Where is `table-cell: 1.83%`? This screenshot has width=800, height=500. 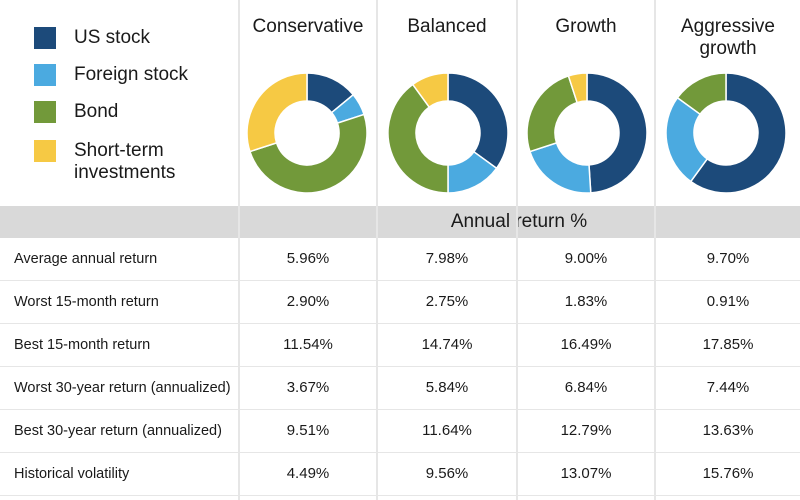 table-cell: 1.83% is located at coordinates (586, 301).